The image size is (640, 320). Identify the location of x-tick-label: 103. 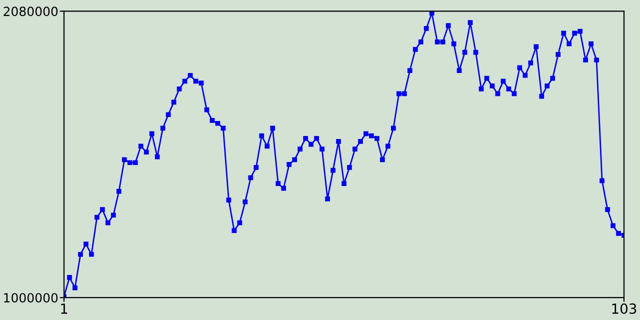
(624, 308).